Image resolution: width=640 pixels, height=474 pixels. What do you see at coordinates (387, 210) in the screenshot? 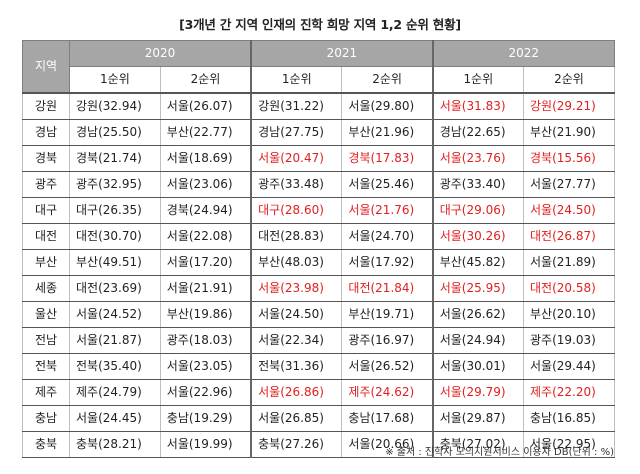
I see `value-cell: 서울(21.76)` at bounding box center [387, 210].